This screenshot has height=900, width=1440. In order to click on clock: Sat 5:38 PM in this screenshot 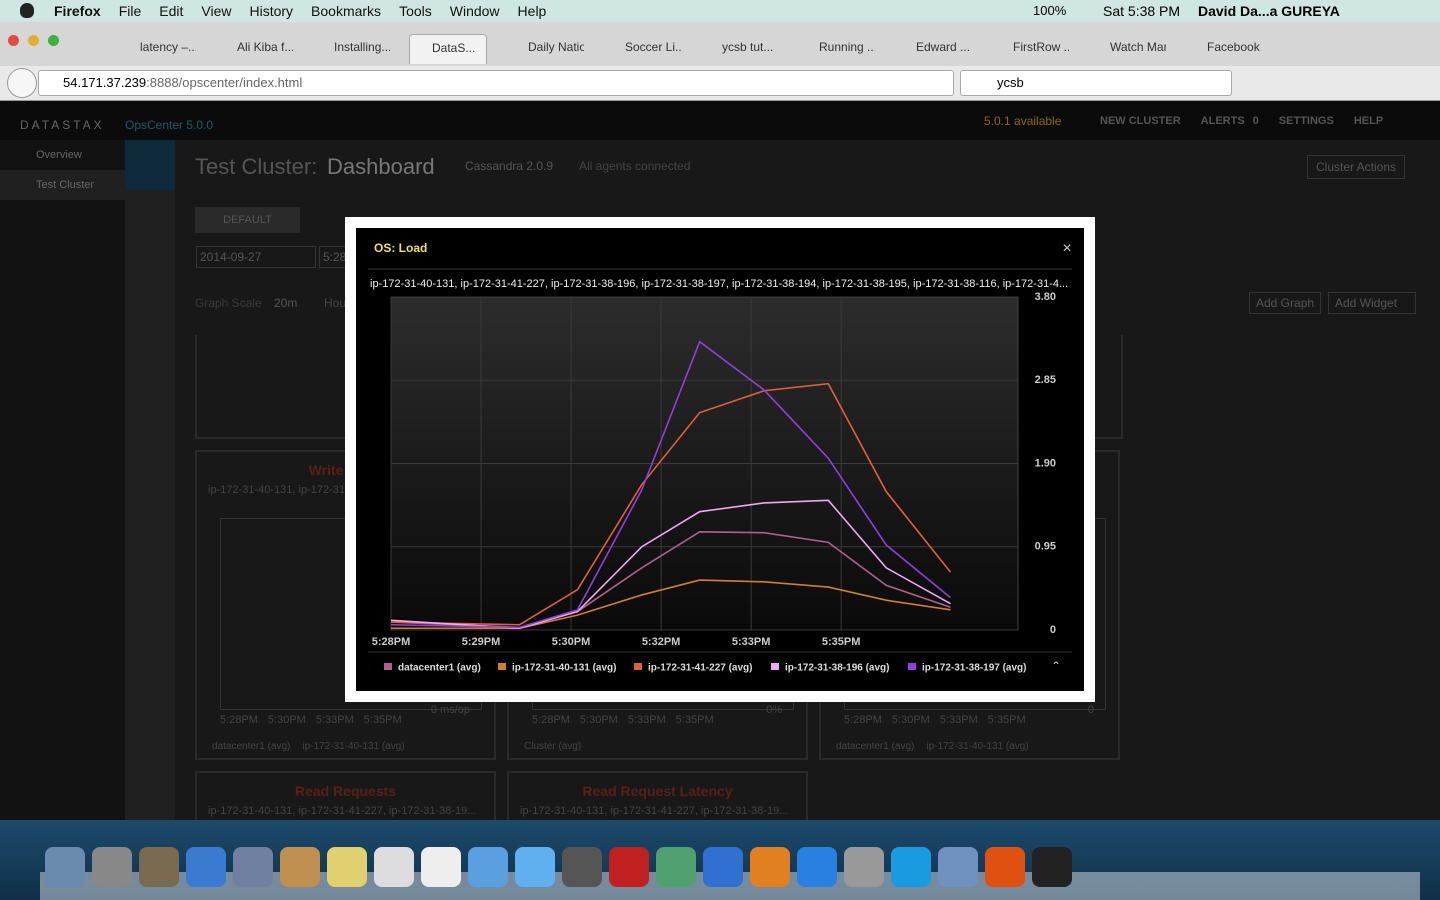, I will do `click(1142, 11)`.